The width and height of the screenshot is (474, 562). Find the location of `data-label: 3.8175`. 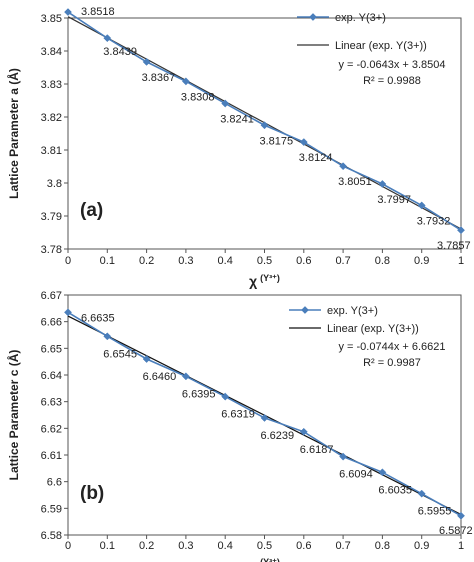

data-label: 3.8175 is located at coordinates (277, 141).